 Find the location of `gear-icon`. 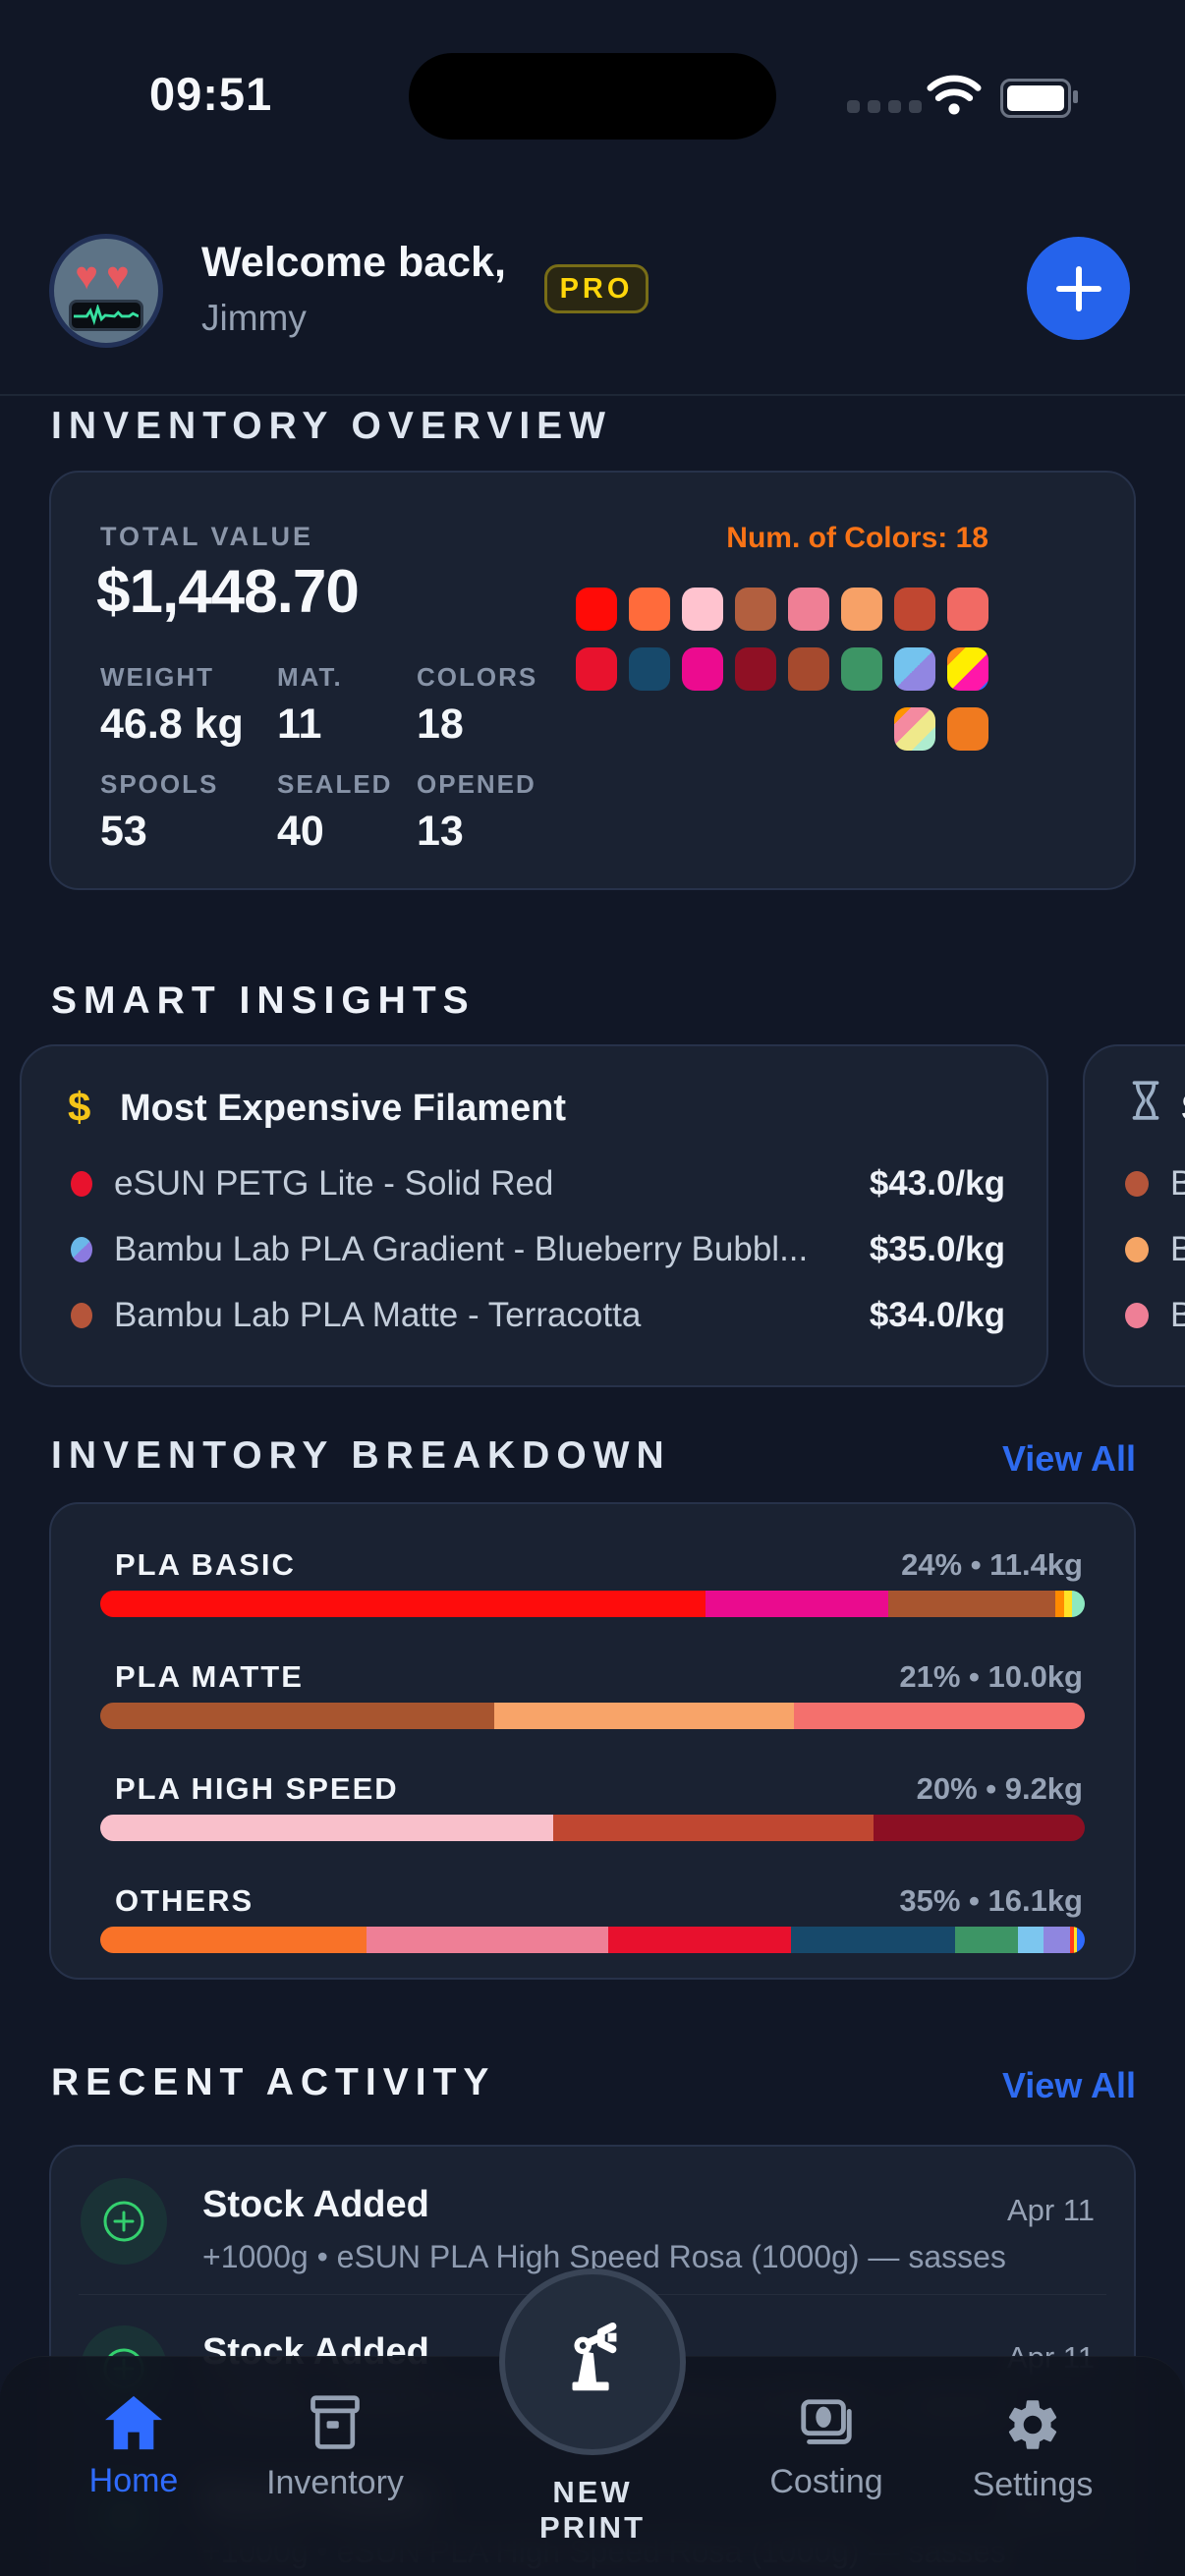

gear-icon is located at coordinates (1033, 2424).